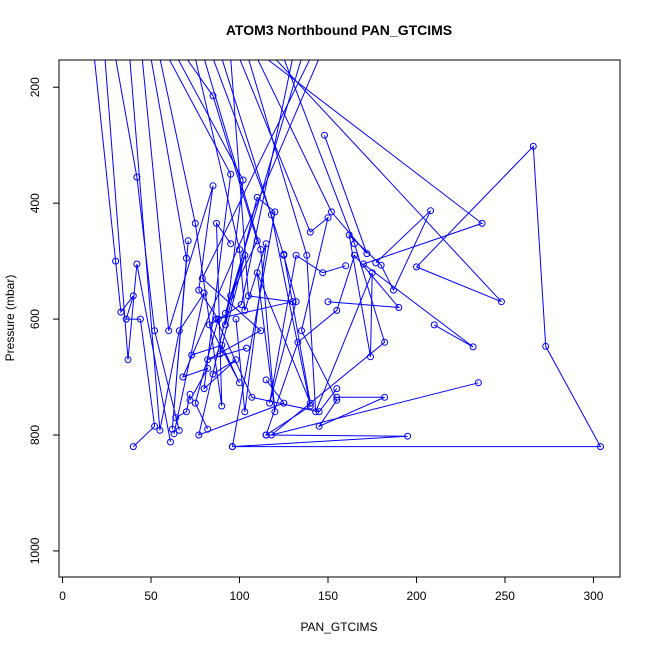 This screenshot has height=650, width=650. I want to click on x-tick-label: 100, so click(239, 596).